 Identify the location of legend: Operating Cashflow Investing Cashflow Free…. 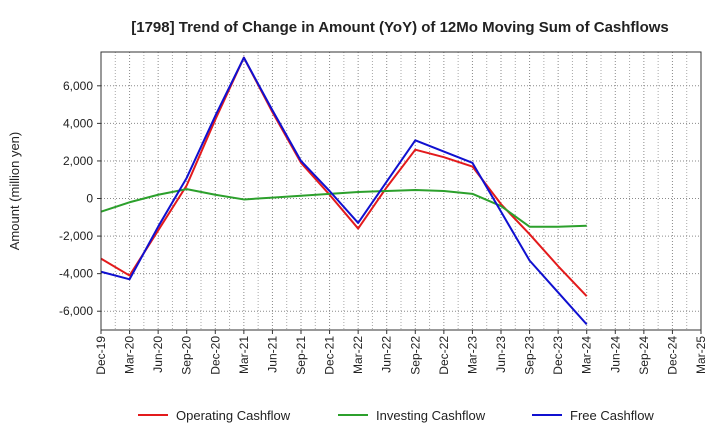
(396, 415).